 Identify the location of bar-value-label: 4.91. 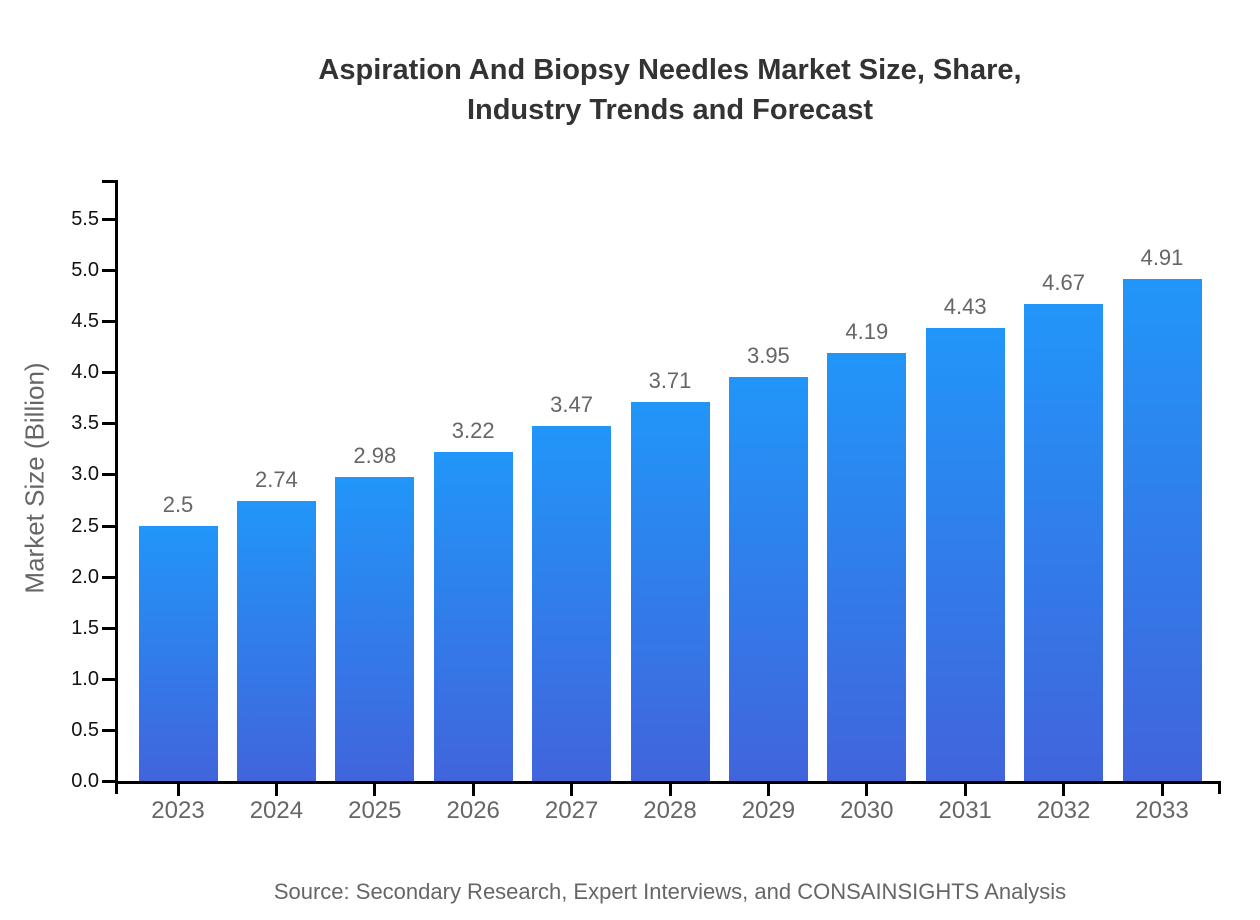
(1162, 258).